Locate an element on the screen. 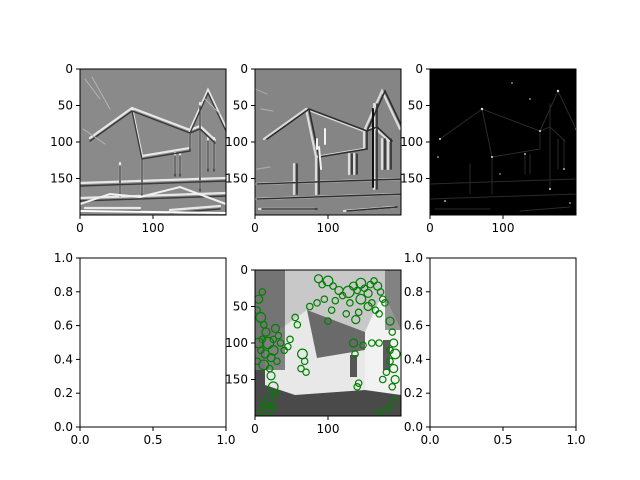 This screenshot has width=640, height=480. panel-empty-left is located at coordinates (153, 342).